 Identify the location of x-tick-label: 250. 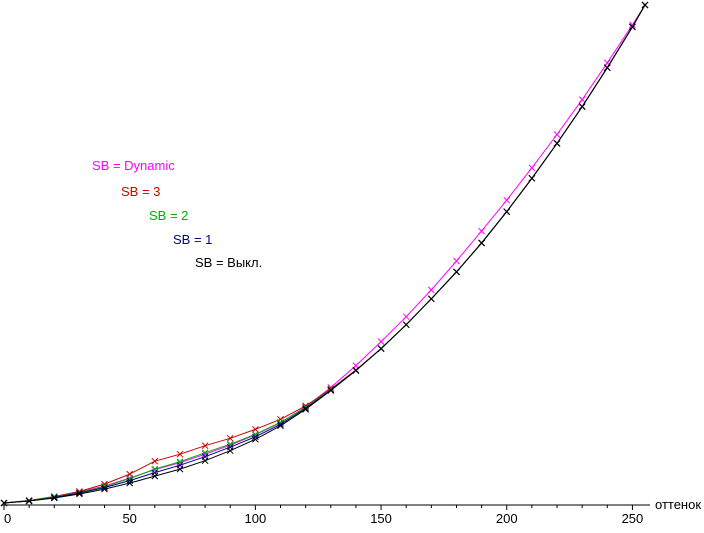
(633, 518).